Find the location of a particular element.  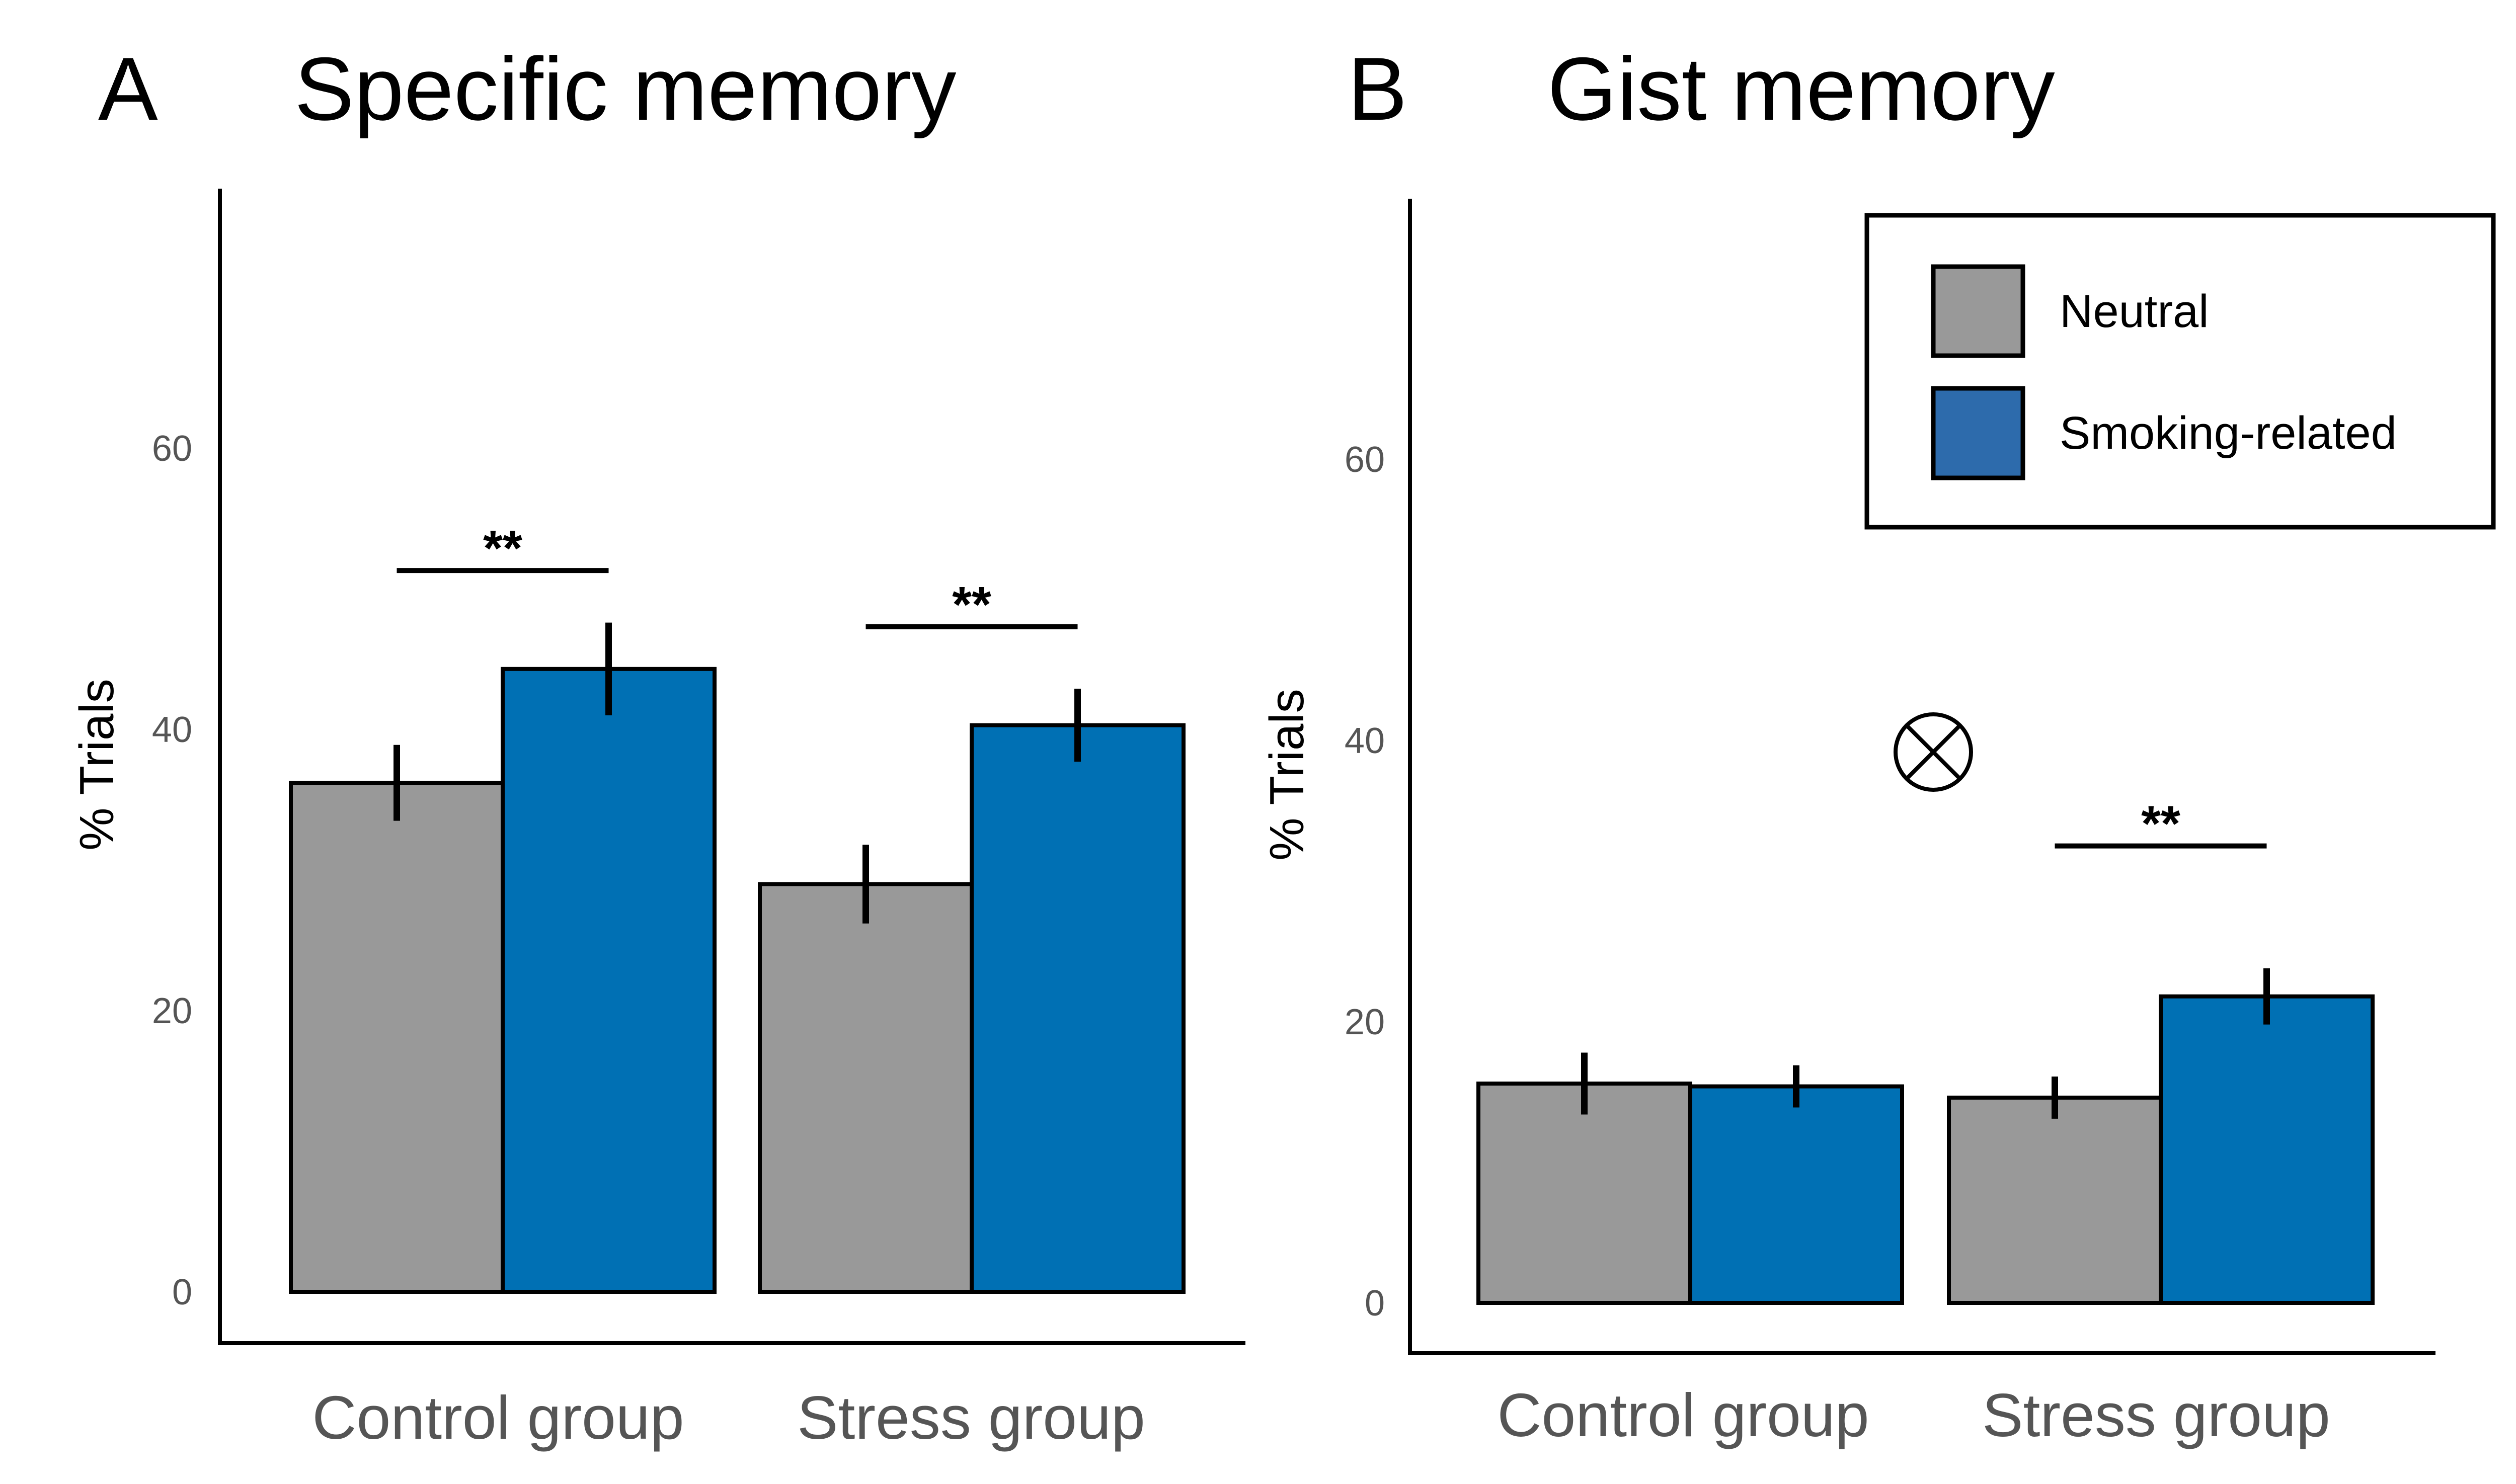

interaction-cross-line is located at coordinates (1933, 752).